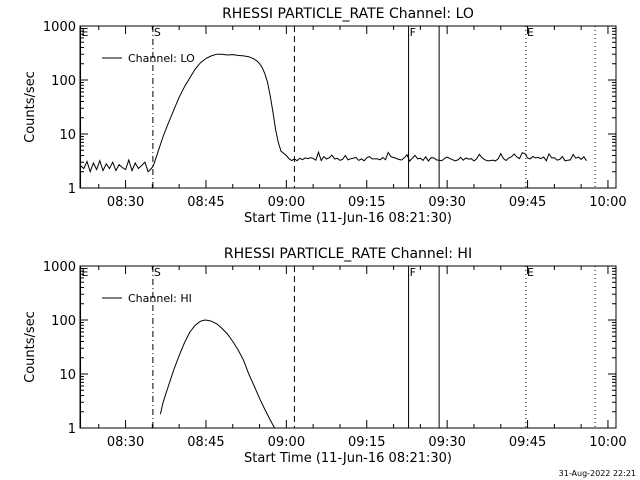 This screenshot has height=480, width=640. I want to click on chart-title: RHESSI PARTICLE_RATE Channel: HI, so click(348, 254).